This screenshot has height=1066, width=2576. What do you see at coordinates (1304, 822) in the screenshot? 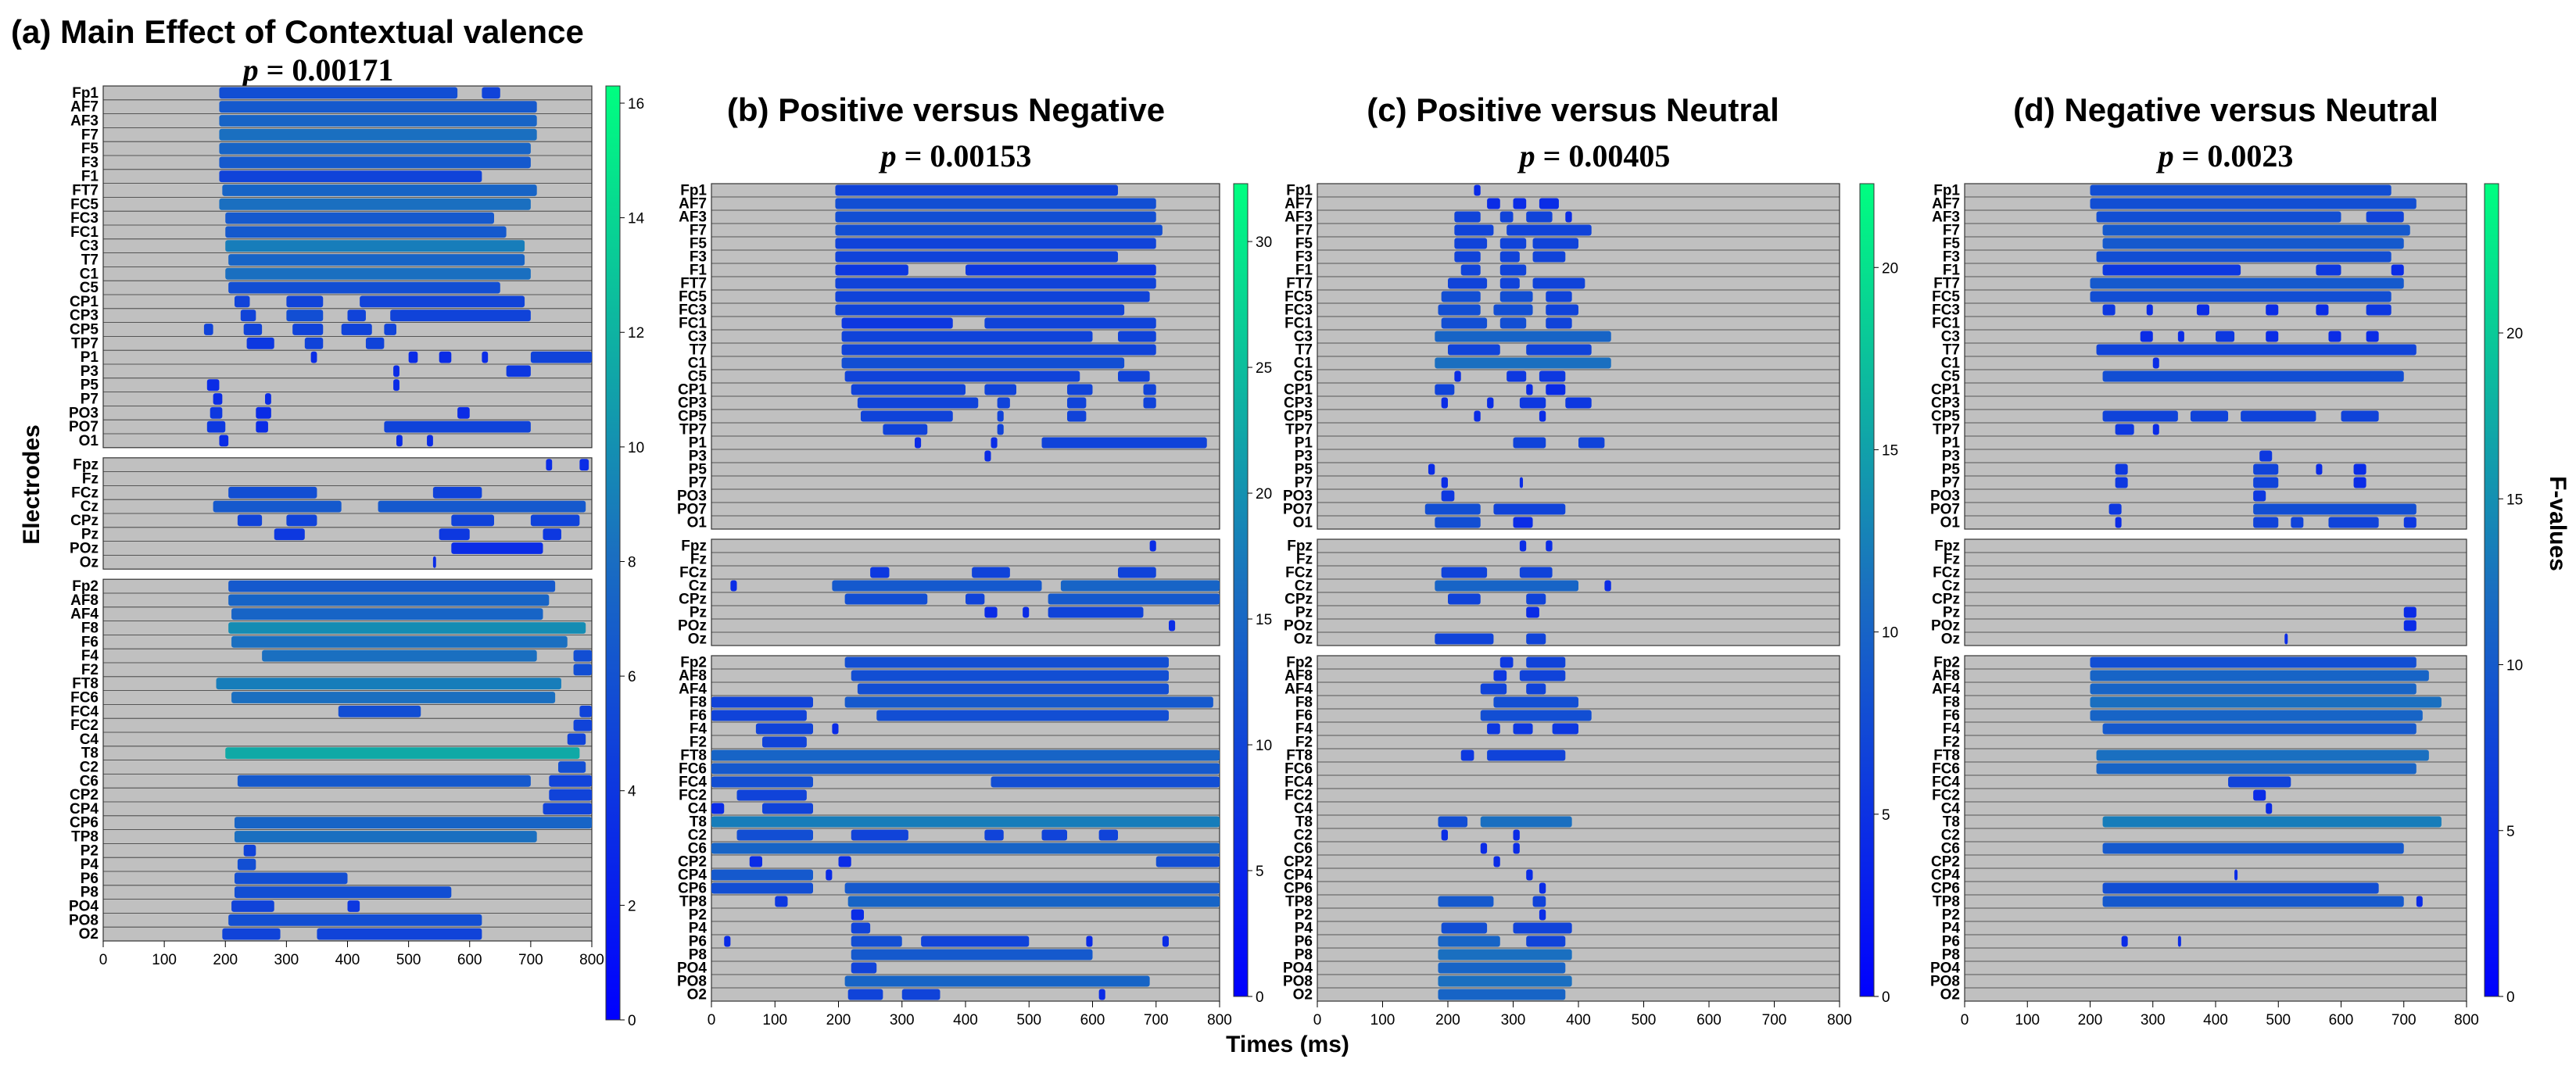
I see `electrode-label: T8` at bounding box center [1304, 822].